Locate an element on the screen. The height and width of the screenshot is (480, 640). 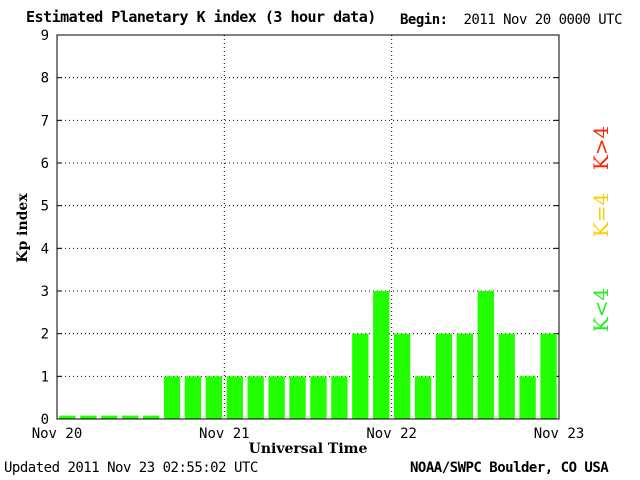
x-tick-label: Nov 23 is located at coordinates (559, 434).